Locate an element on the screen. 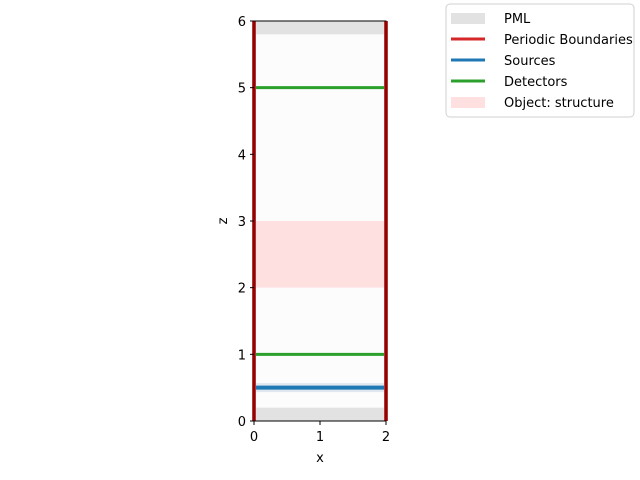 The height and width of the screenshot is (480, 640). x-axis-label: x is located at coordinates (320, 458).